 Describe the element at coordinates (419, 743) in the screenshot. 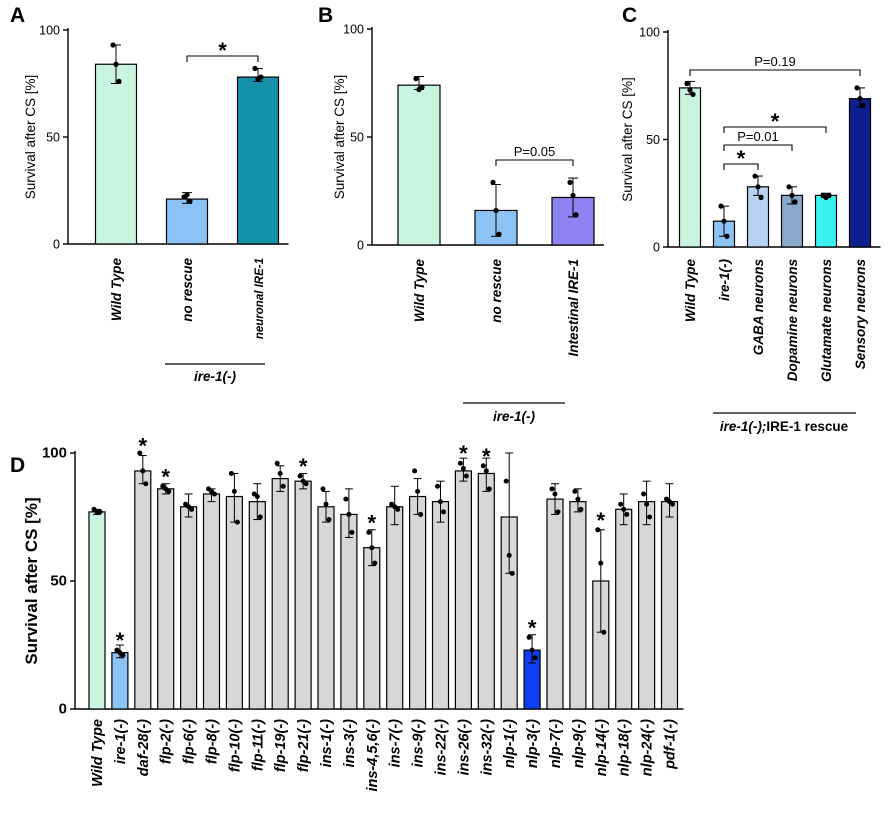

I see `category-label: ins-9(-)` at that location.